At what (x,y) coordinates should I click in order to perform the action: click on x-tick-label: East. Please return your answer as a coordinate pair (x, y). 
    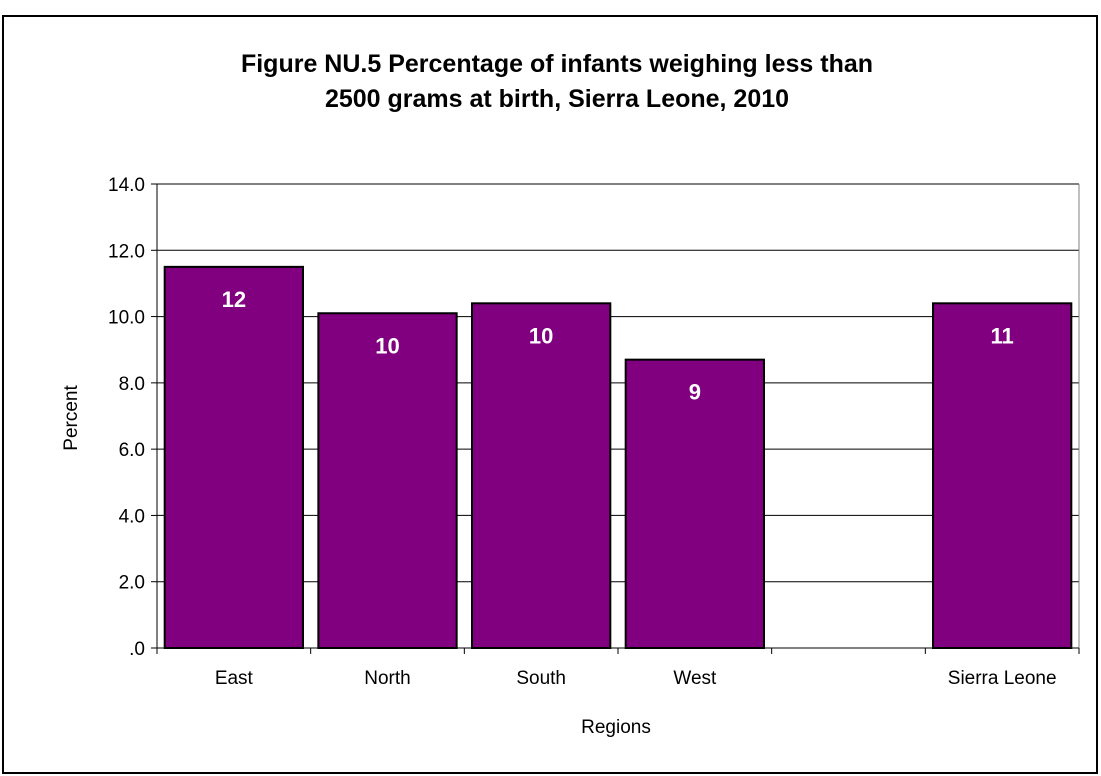
    Looking at the image, I should click on (234, 678).